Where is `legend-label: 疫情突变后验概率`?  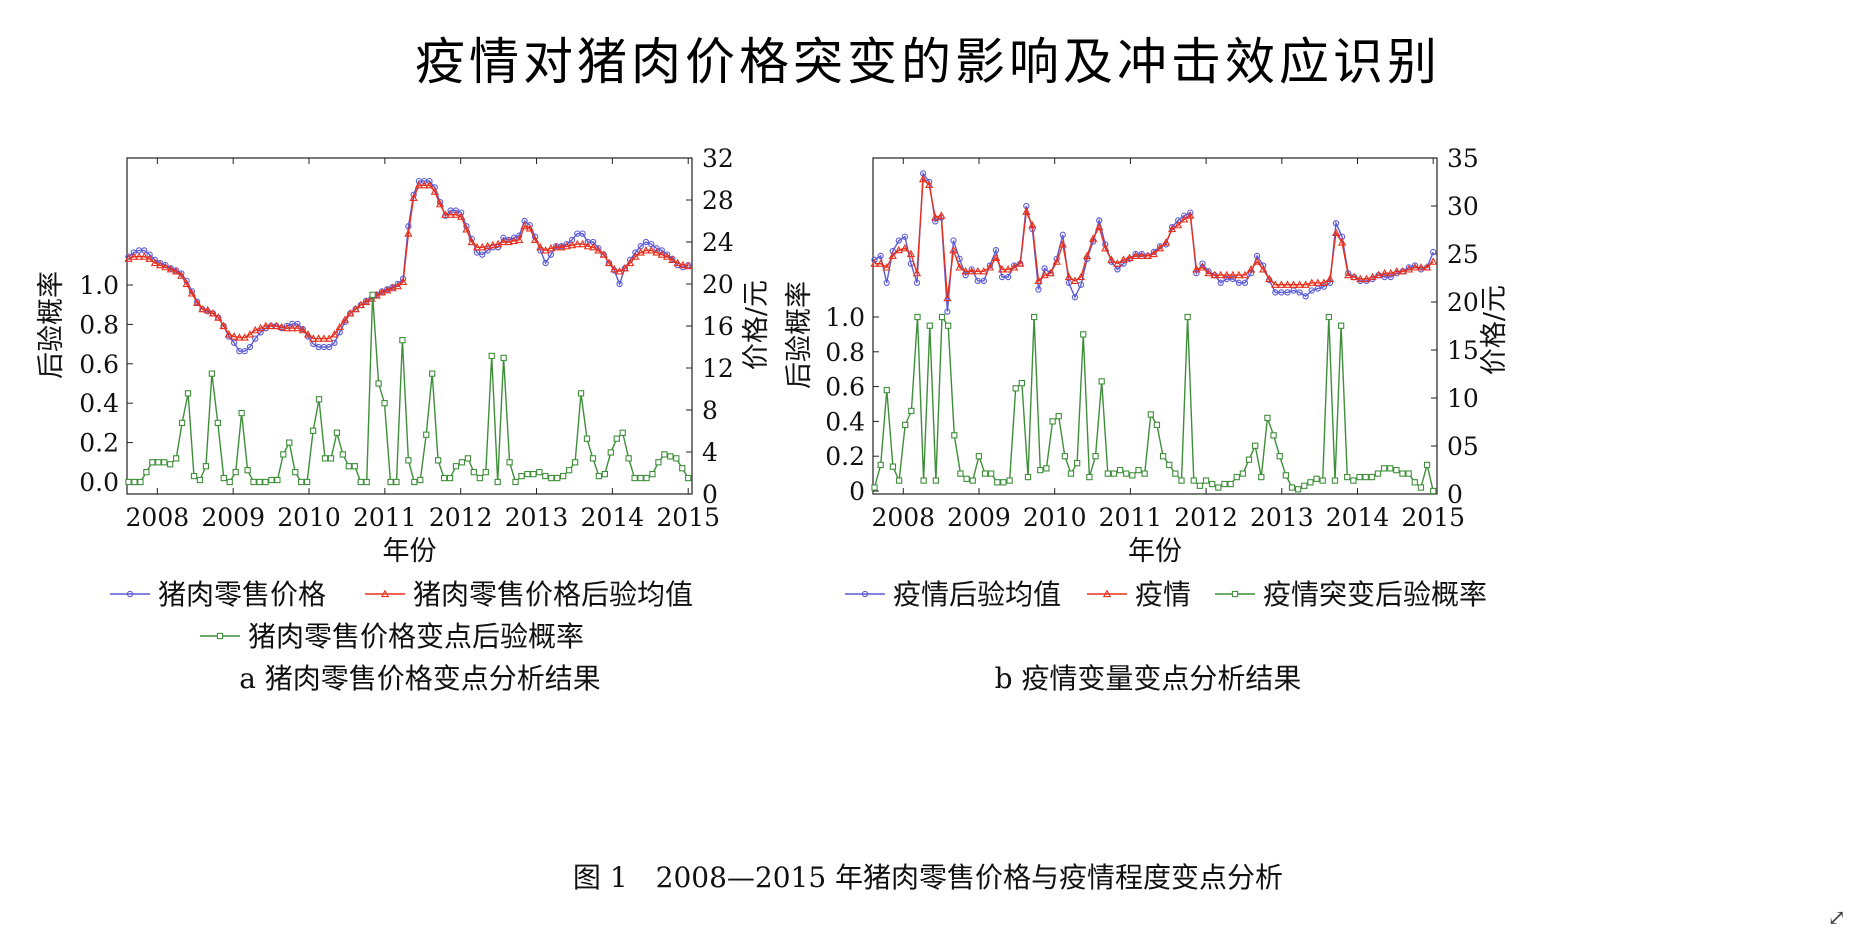
legend-label: 疫情突变后验概率 is located at coordinates (1375, 594).